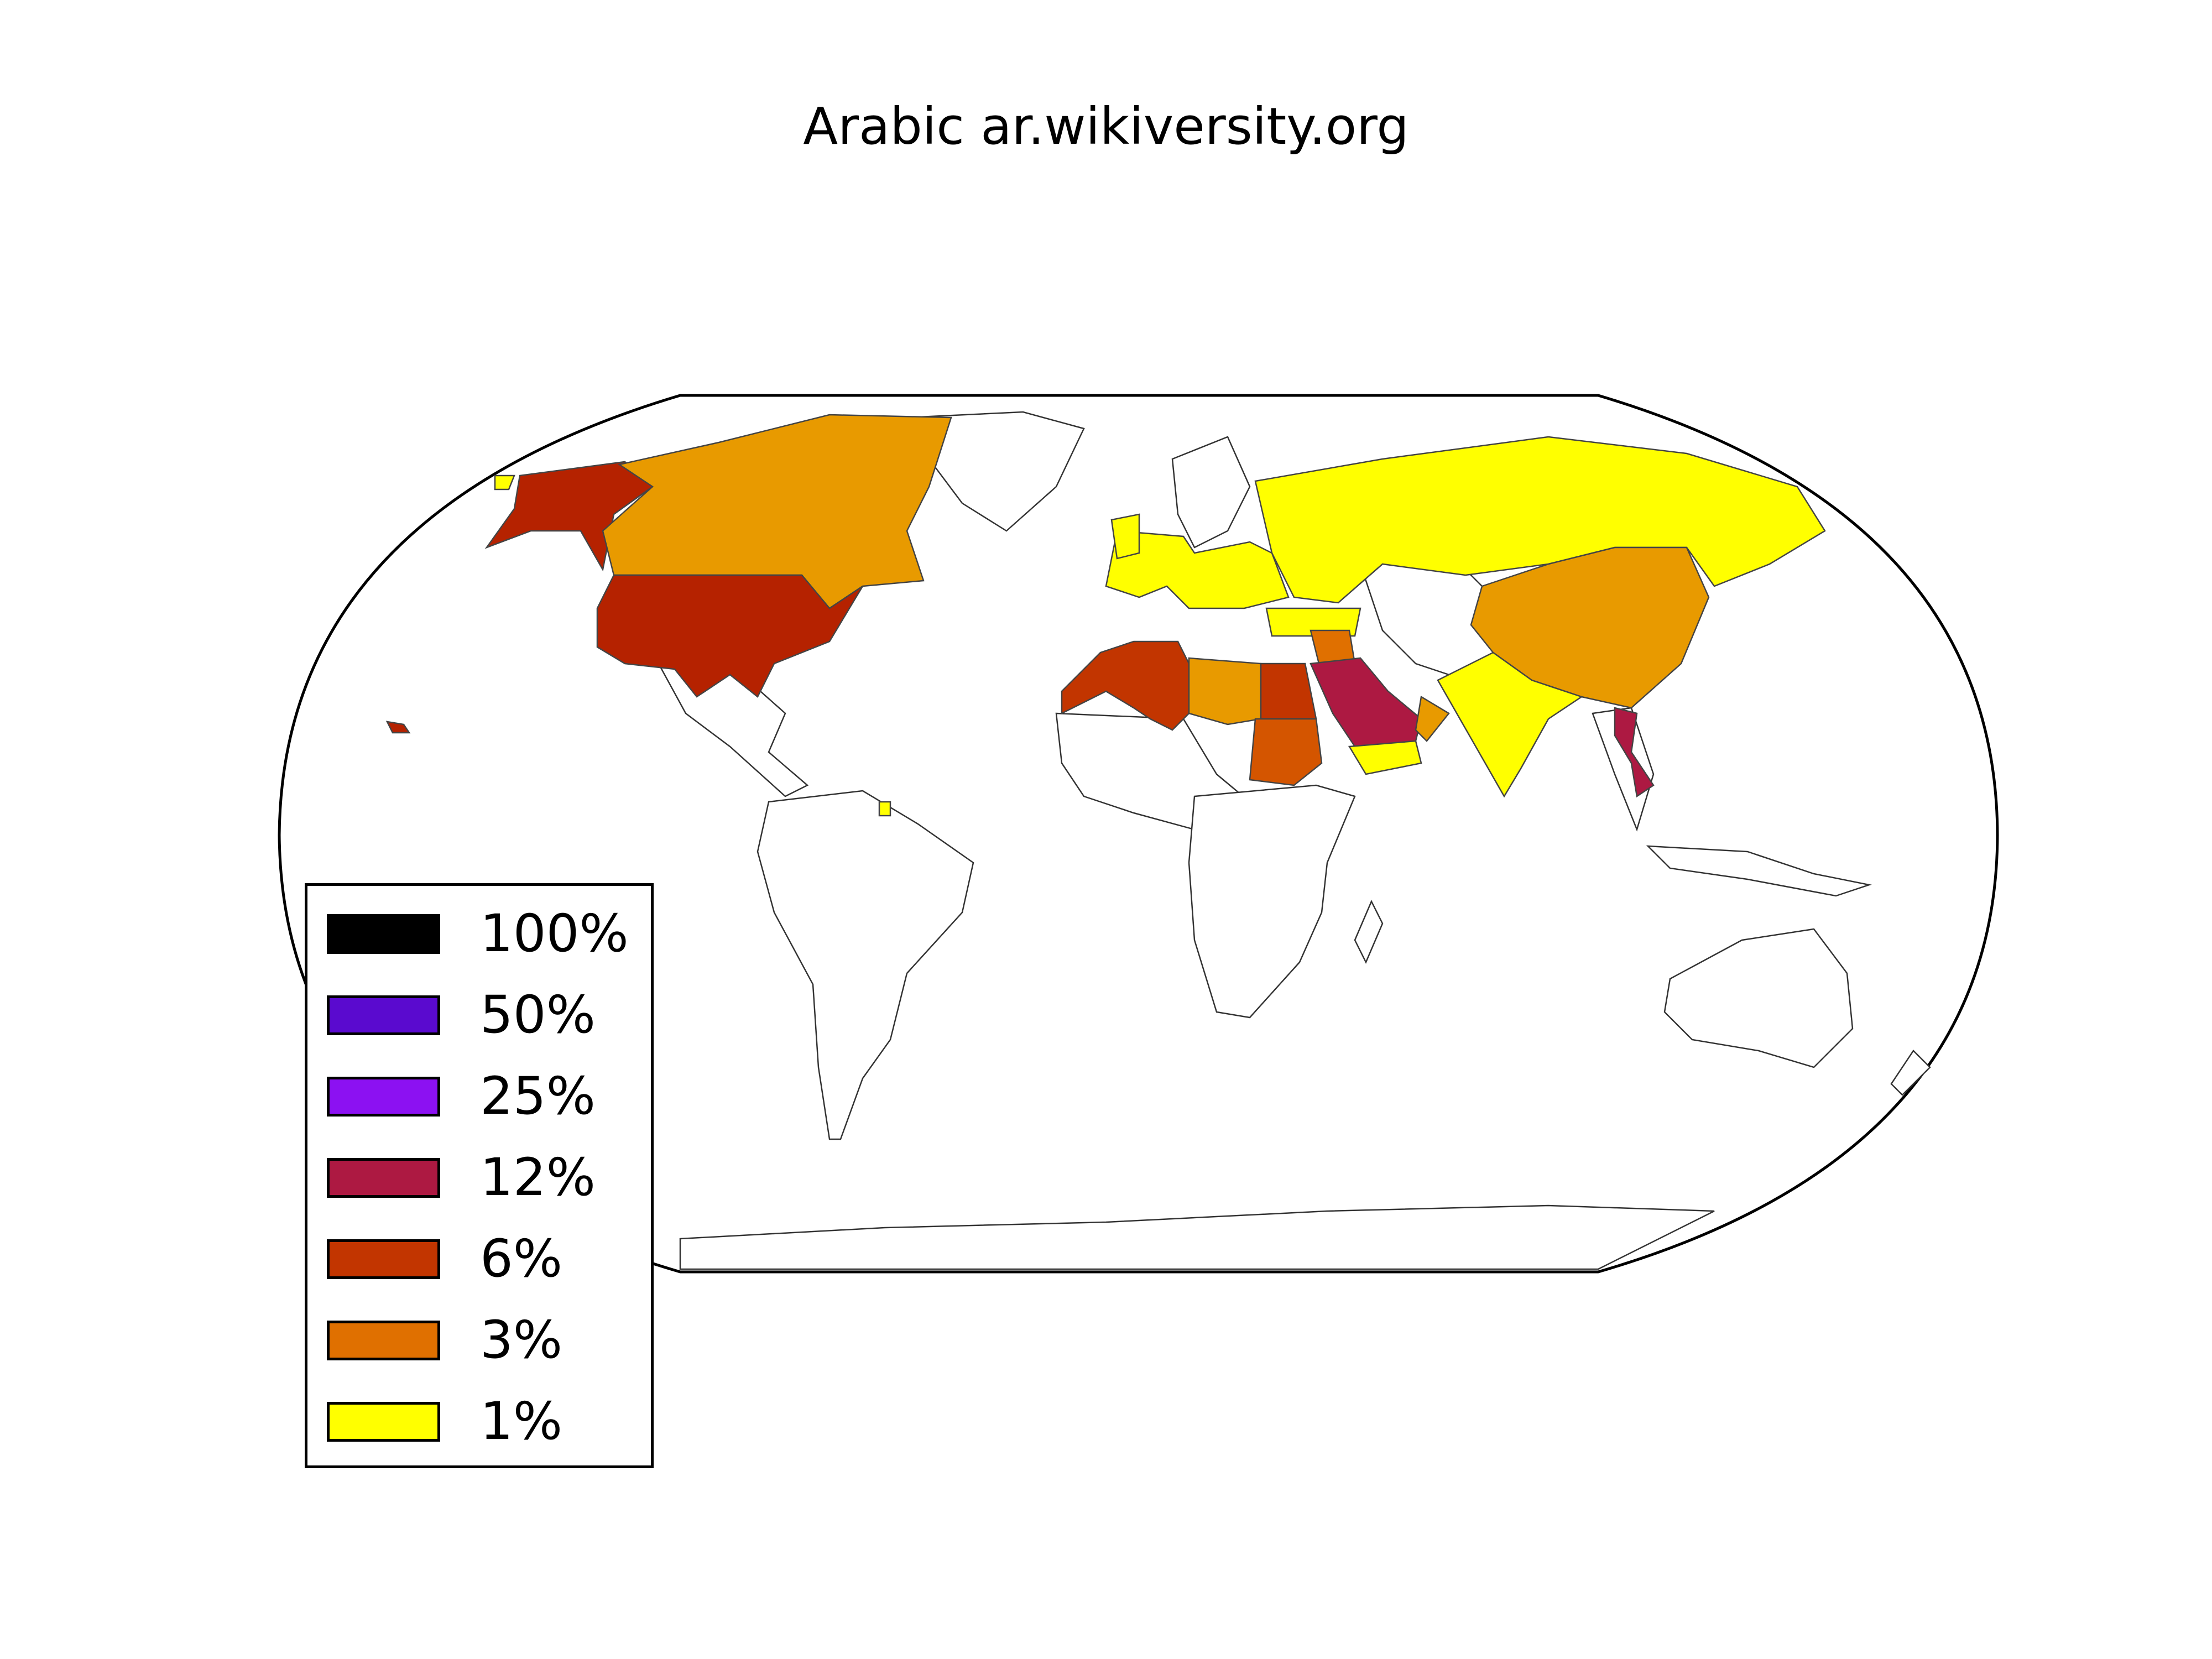  Describe the element at coordinates (885, 809) in the screenshot. I see `region-guyana` at that location.